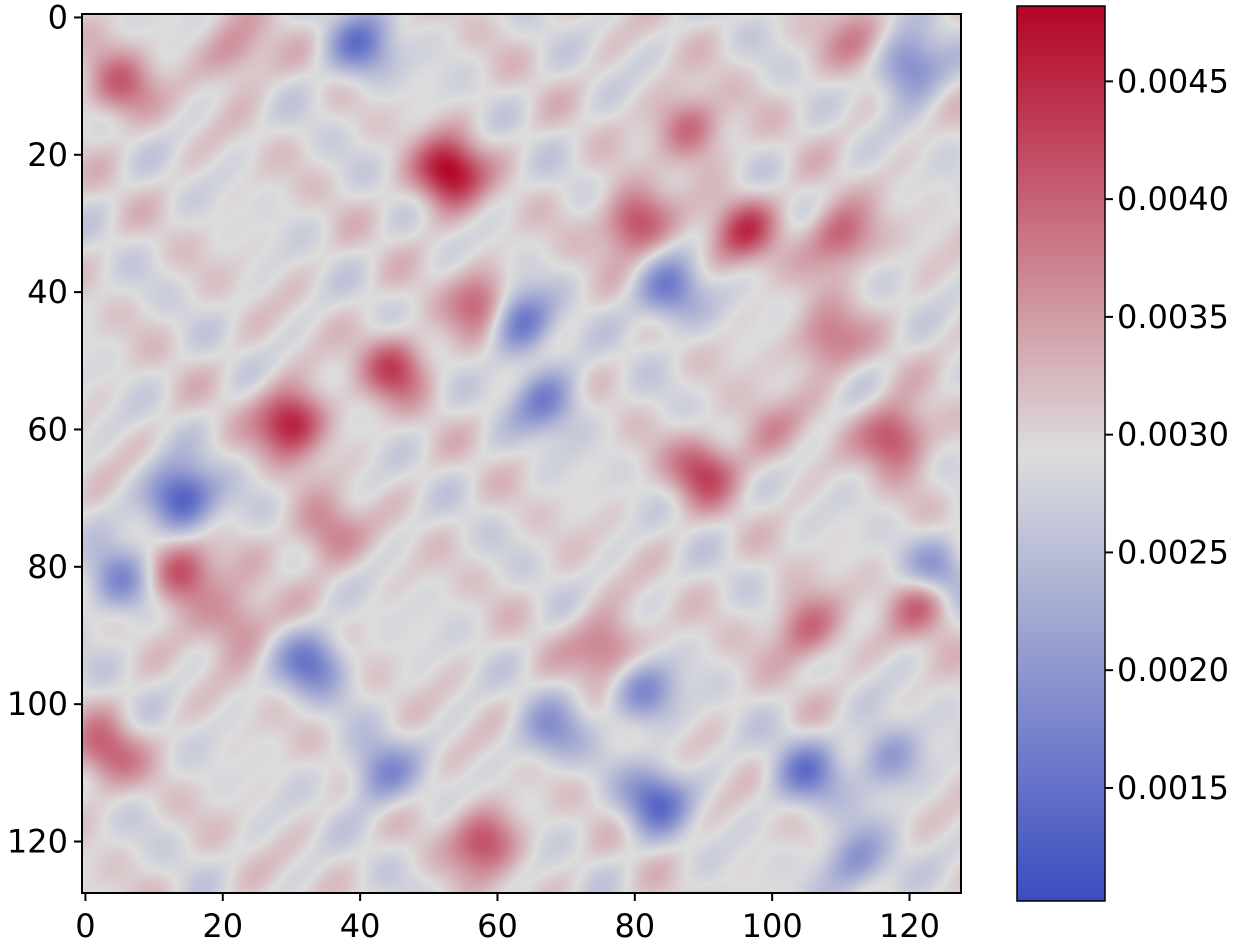  I want to click on y-tick-label: 60, so click(47, 429).